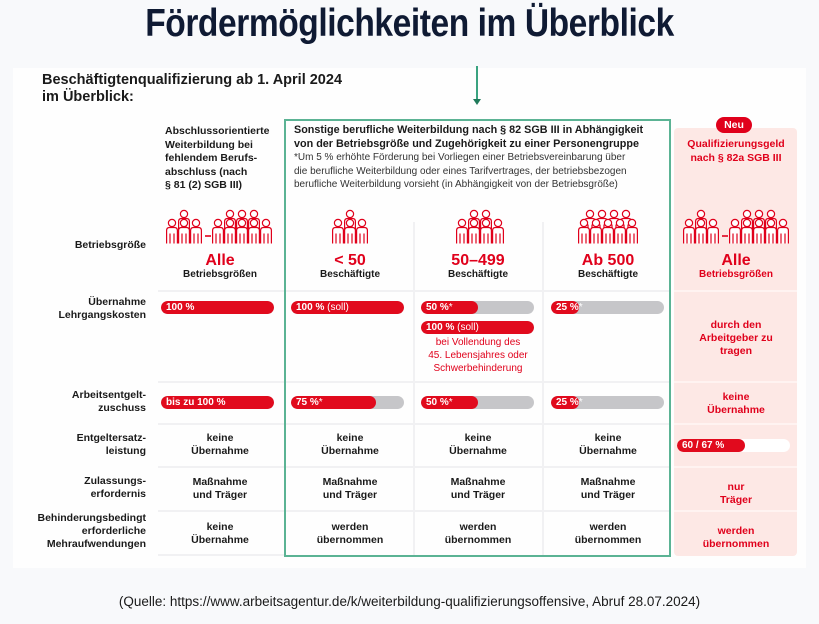  Describe the element at coordinates (350, 260) in the screenshot. I see `size-value: < 50` at that location.